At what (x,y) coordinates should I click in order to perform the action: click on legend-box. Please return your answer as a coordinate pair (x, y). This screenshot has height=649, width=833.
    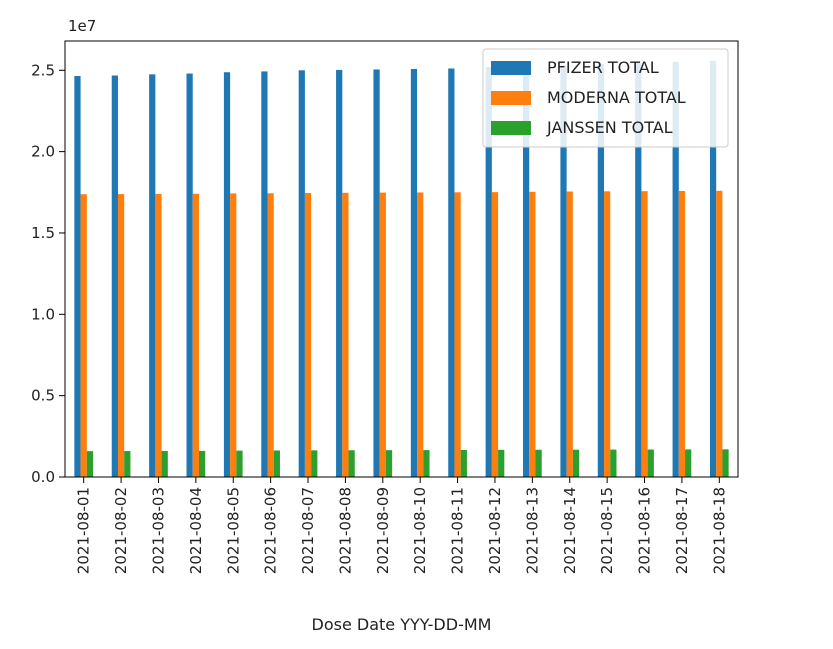
    Looking at the image, I should click on (605, 98).